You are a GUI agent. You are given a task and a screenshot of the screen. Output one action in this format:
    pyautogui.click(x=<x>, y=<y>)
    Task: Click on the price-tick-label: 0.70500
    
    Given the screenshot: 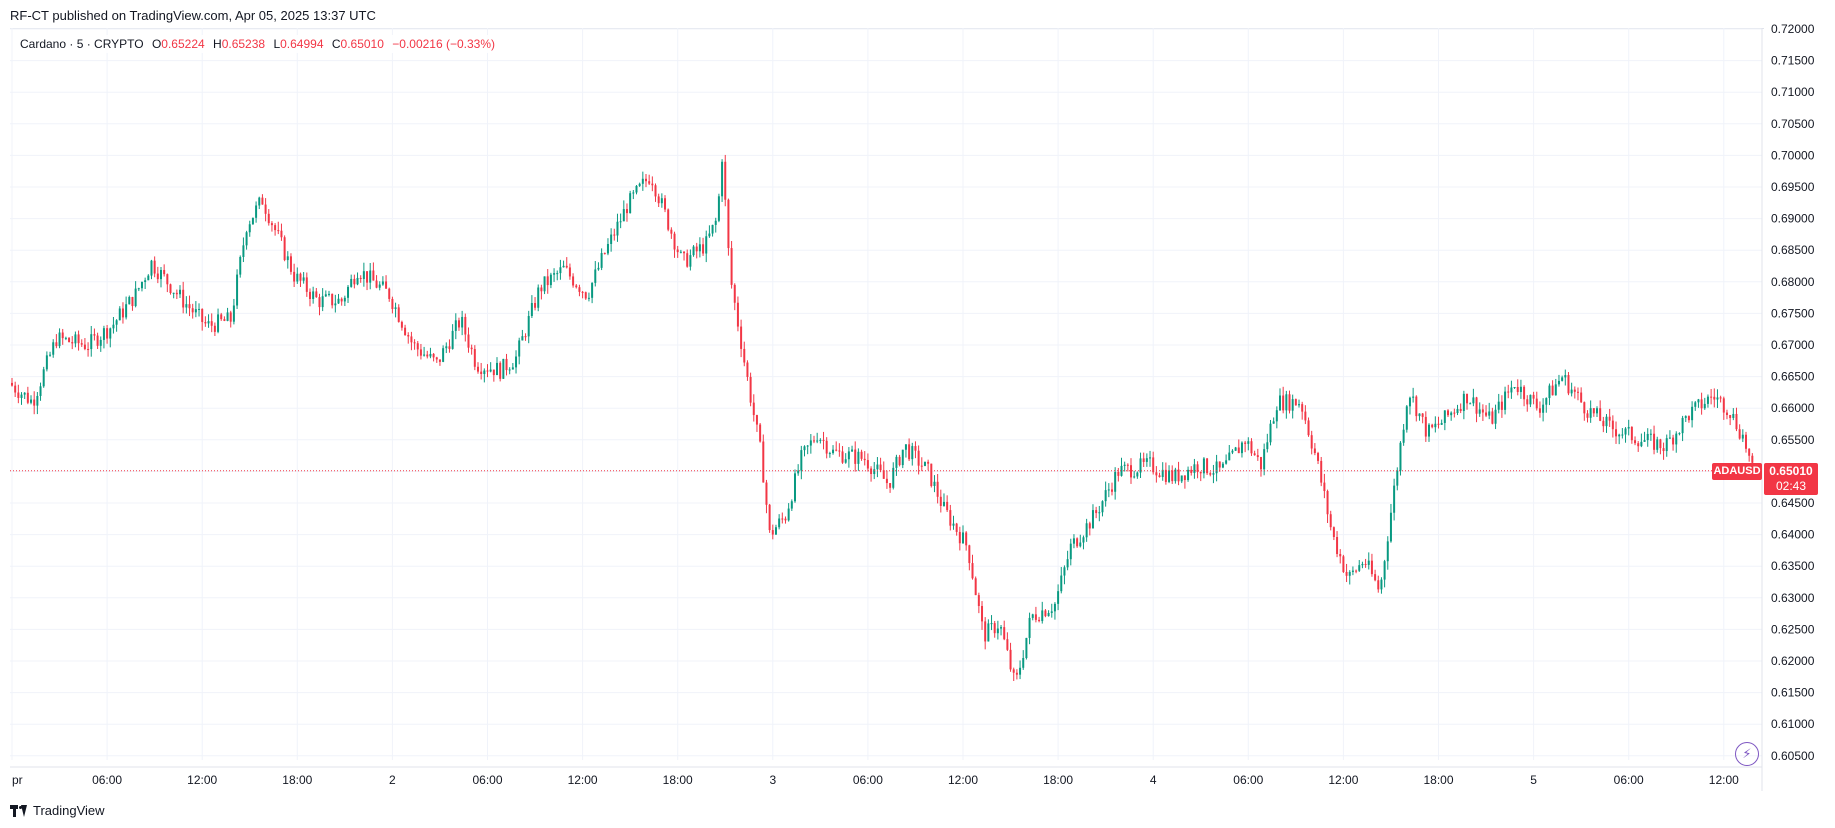 What is the action you would take?
    pyautogui.click(x=1793, y=124)
    